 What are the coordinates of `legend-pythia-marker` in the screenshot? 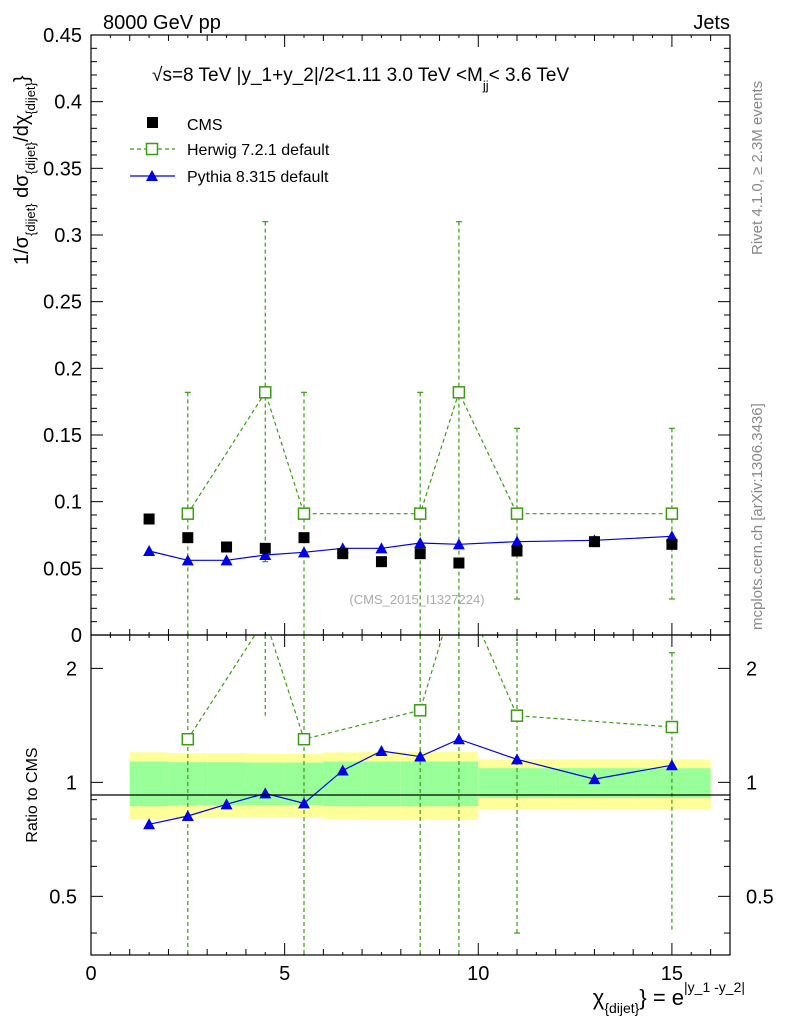 It's located at (152, 175).